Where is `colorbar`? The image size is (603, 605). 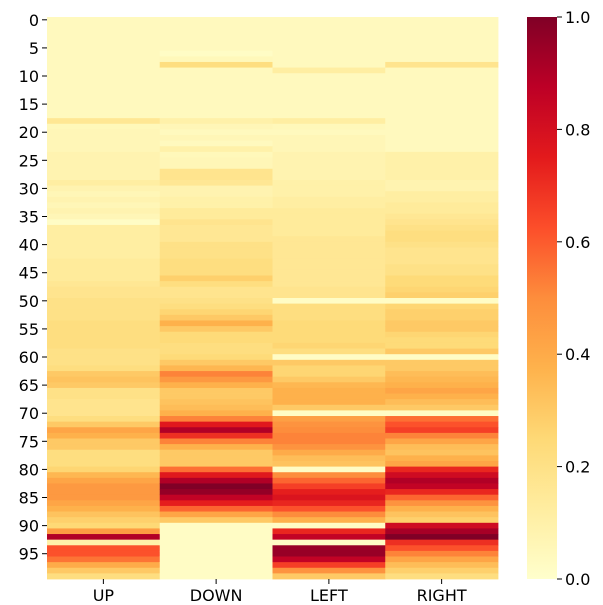
colorbar is located at coordinates (542, 298).